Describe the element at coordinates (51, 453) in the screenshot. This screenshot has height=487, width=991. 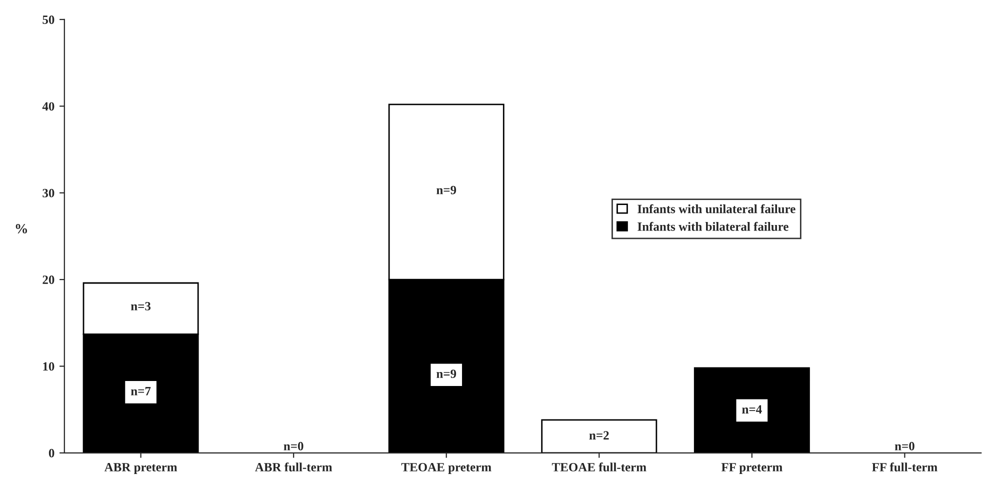
I see `y-tick-label: 0` at that location.